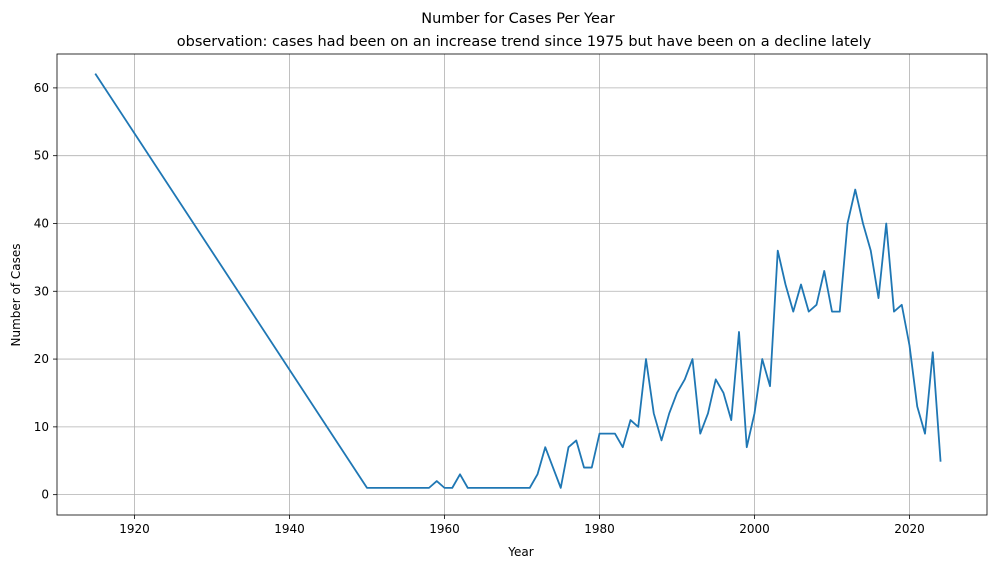 The width and height of the screenshot is (1006, 574). I want to click on x-tick-label: 1980, so click(599, 529).